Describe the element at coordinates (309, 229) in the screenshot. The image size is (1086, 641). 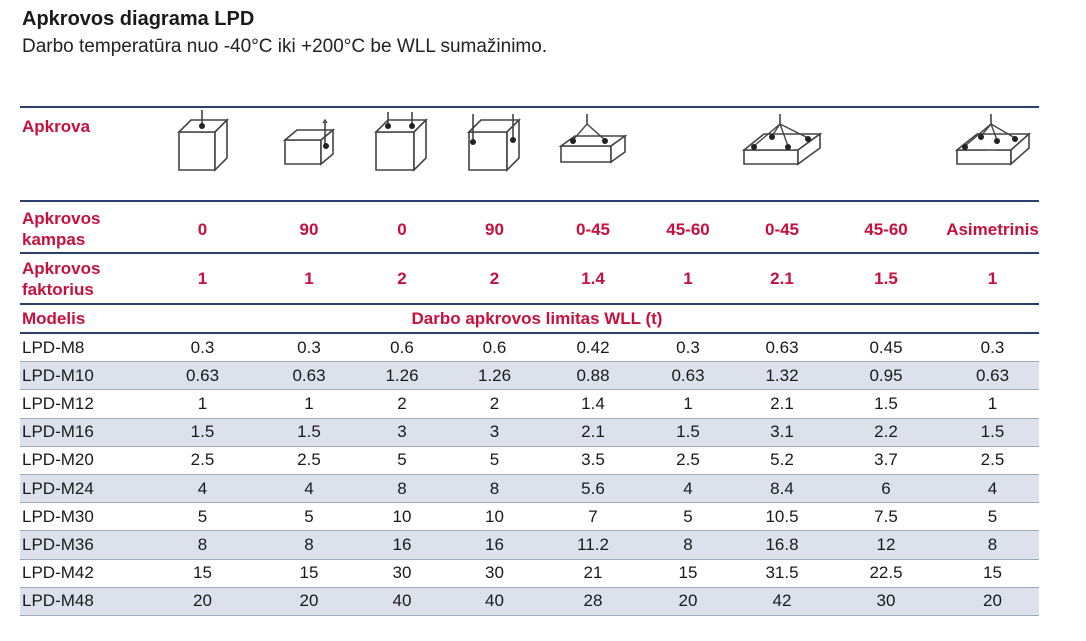
I see `angle-cell: 90` at that location.